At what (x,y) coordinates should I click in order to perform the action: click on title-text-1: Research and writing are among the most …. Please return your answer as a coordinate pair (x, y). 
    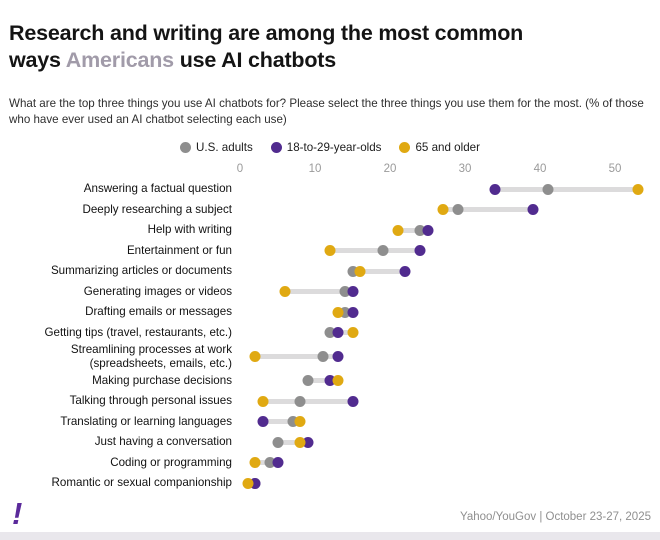
    Looking at the image, I should click on (266, 33).